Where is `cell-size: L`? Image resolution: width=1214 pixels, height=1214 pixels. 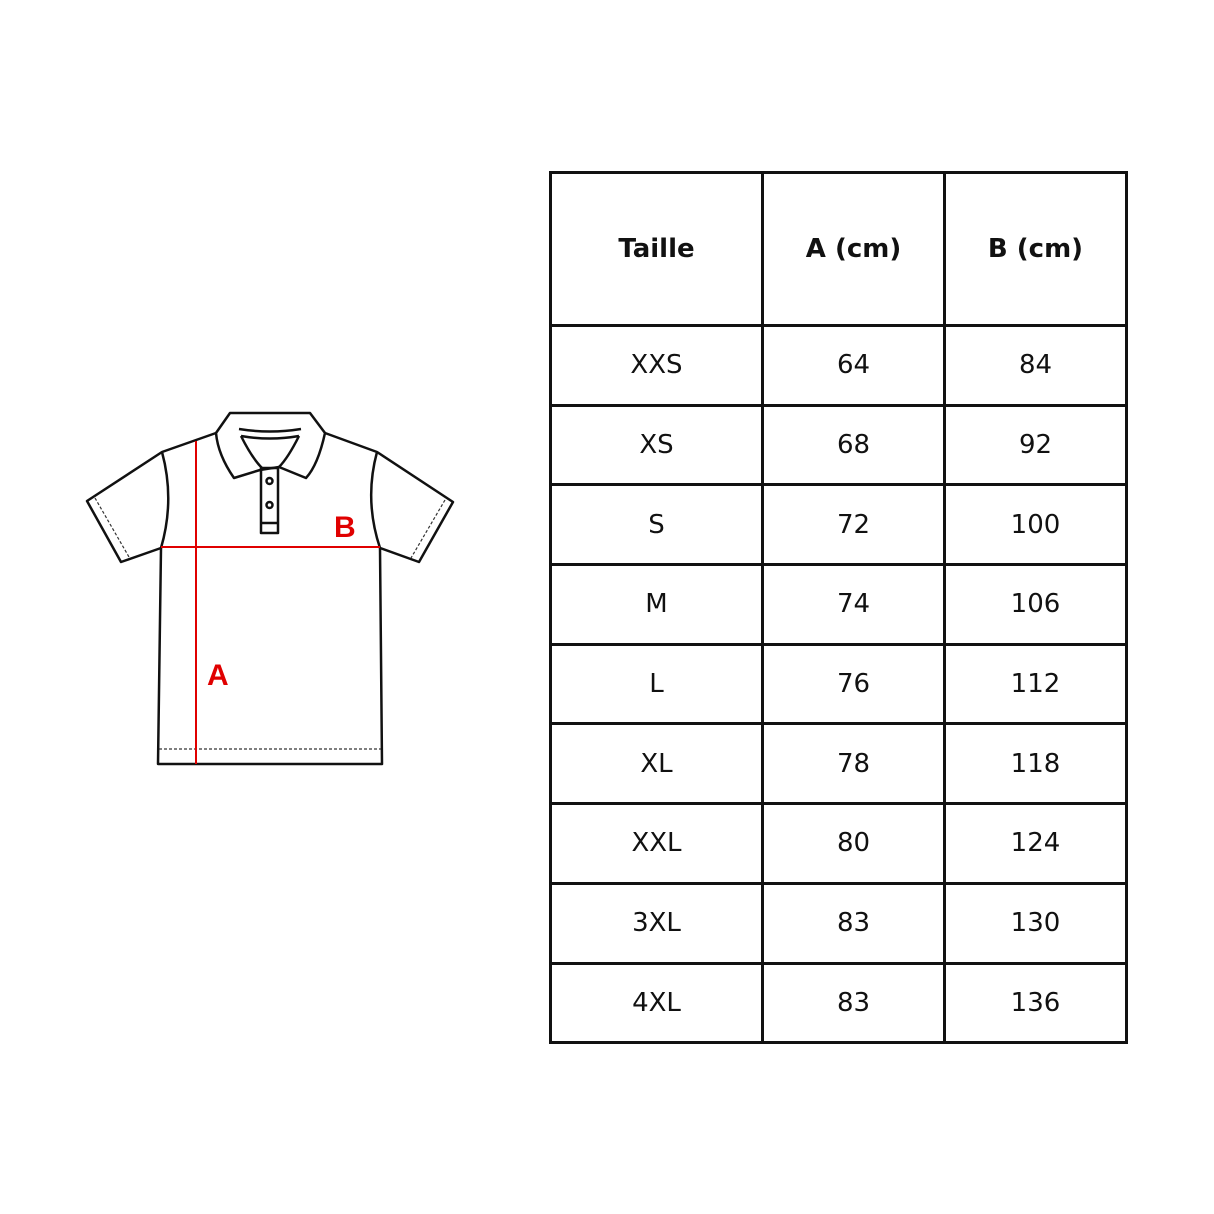
cell-size: L is located at coordinates (656, 684).